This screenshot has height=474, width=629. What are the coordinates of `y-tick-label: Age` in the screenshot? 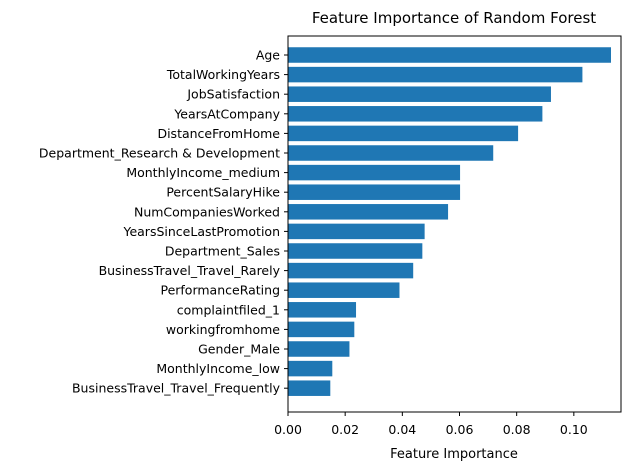 It's located at (268, 55).